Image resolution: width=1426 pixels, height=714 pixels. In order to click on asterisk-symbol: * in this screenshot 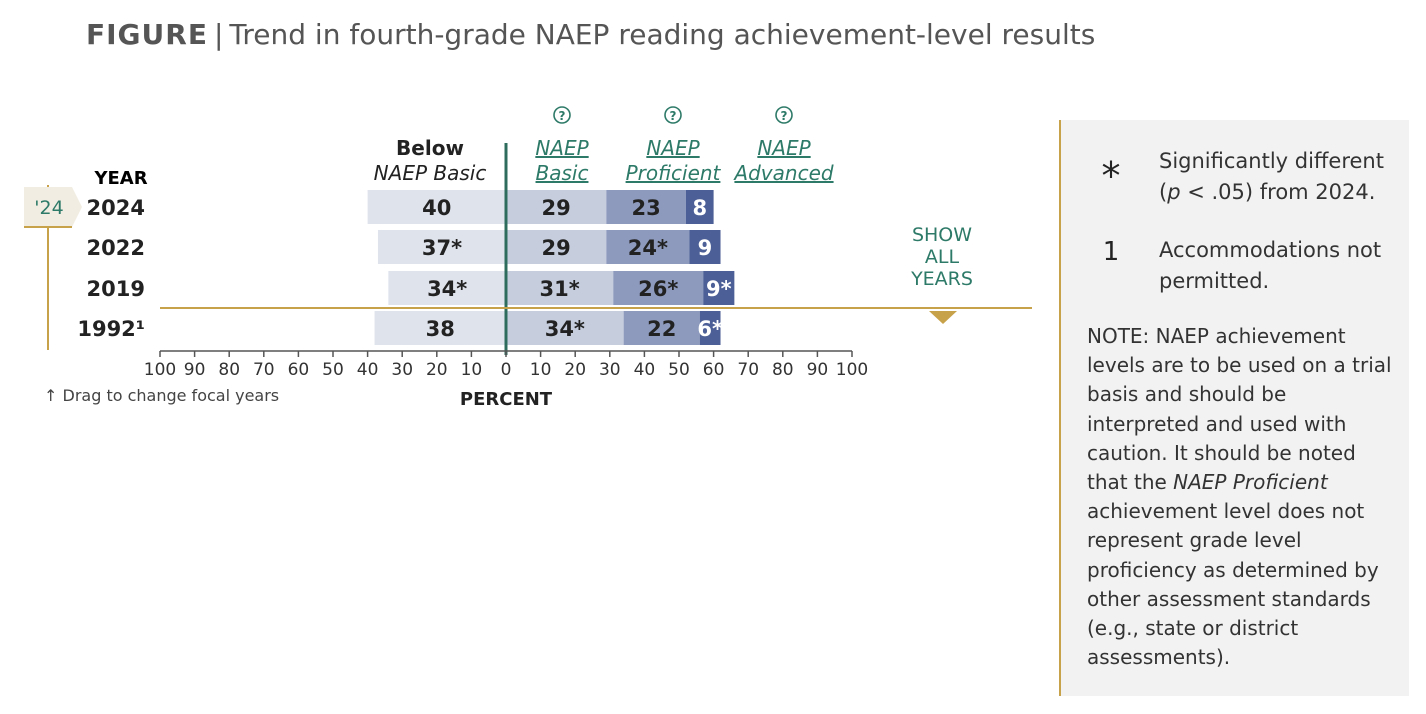, I will do `click(1111, 176)`.